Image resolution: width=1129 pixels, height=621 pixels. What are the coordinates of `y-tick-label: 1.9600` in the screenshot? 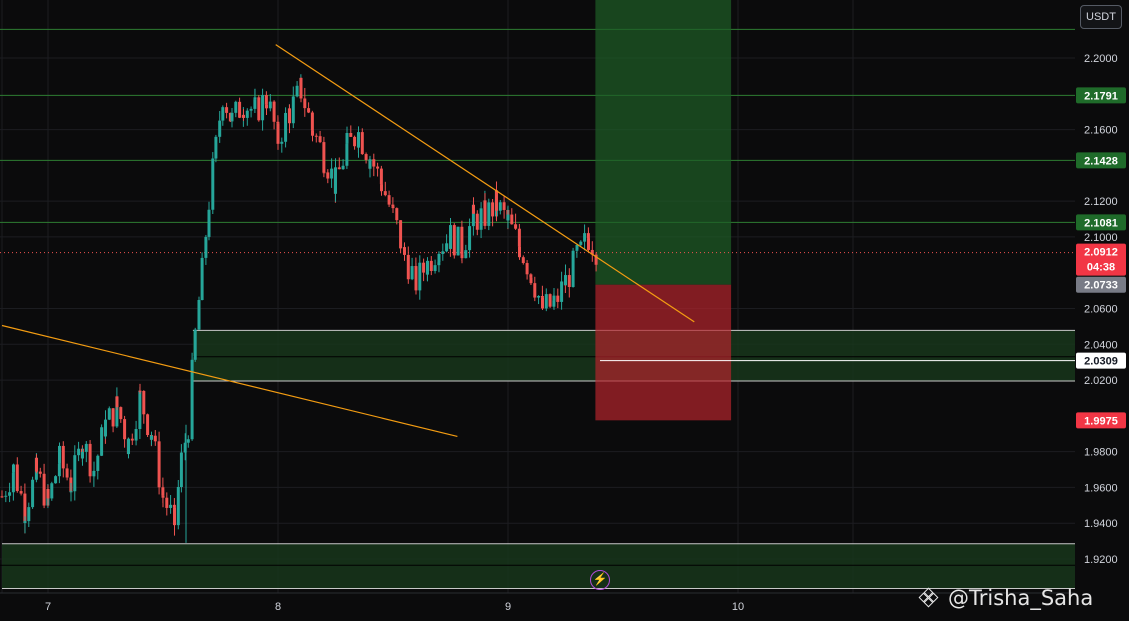 It's located at (1101, 488).